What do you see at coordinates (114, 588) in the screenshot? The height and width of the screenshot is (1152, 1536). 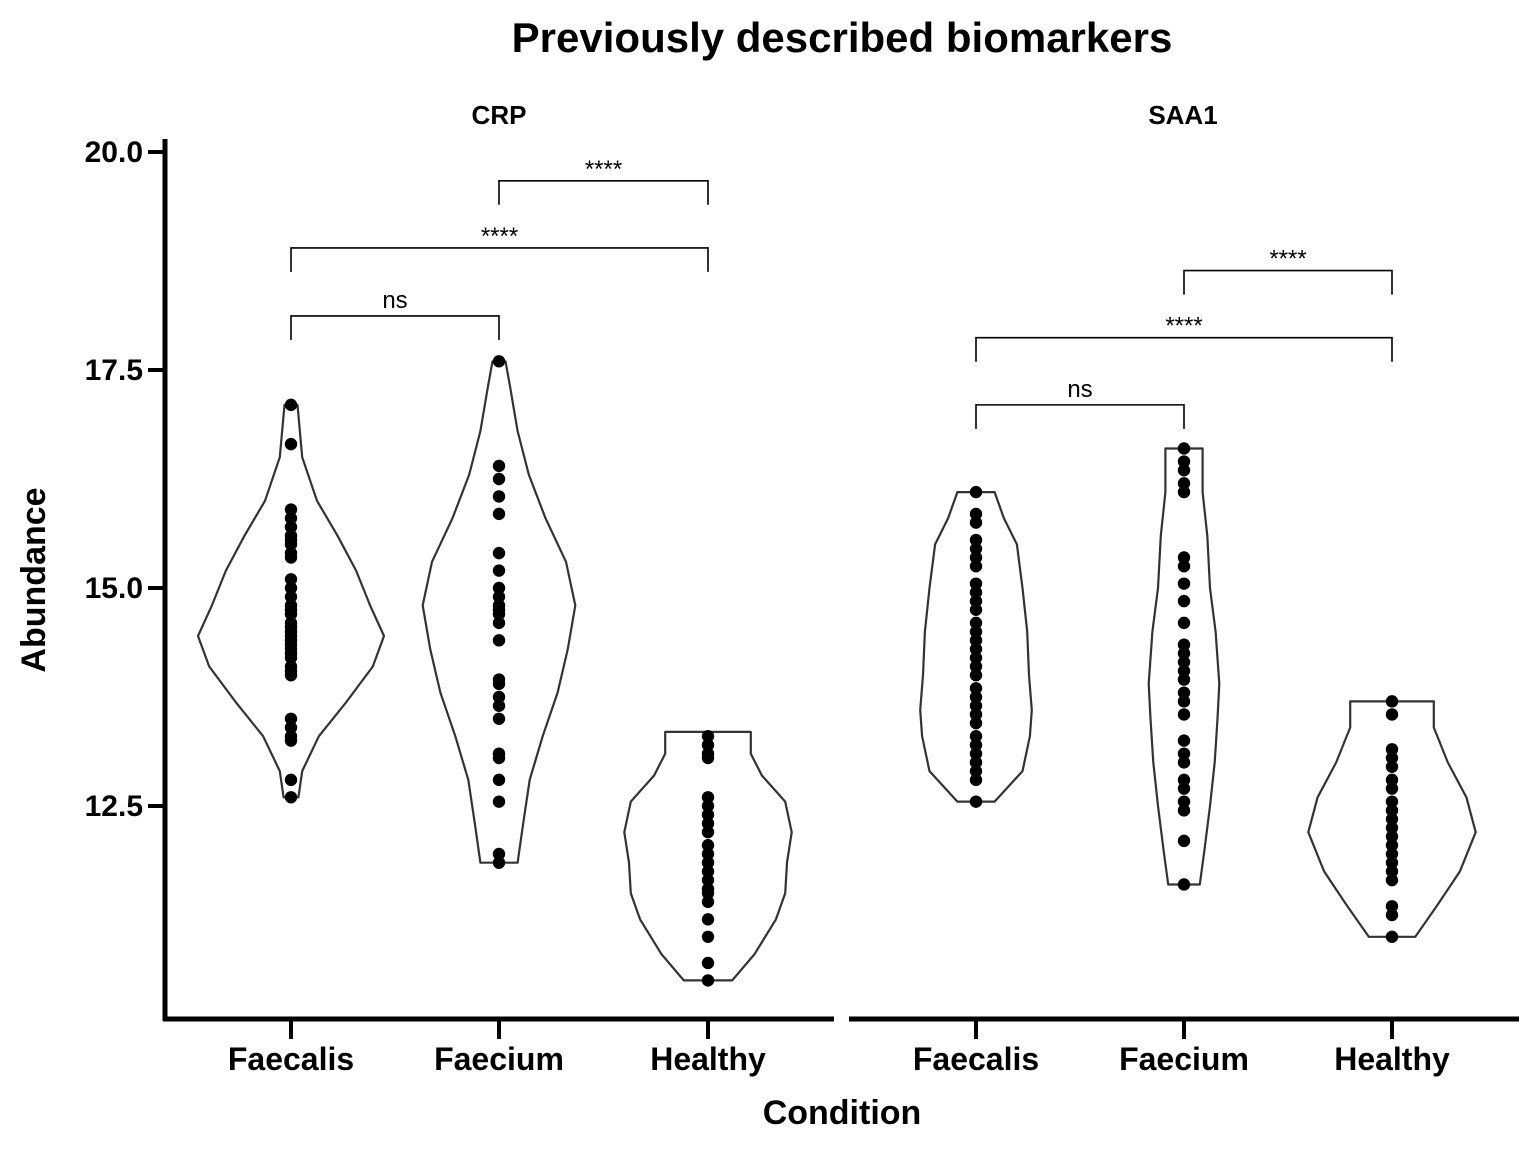 I see `y-tick-label: 15.0` at bounding box center [114, 588].